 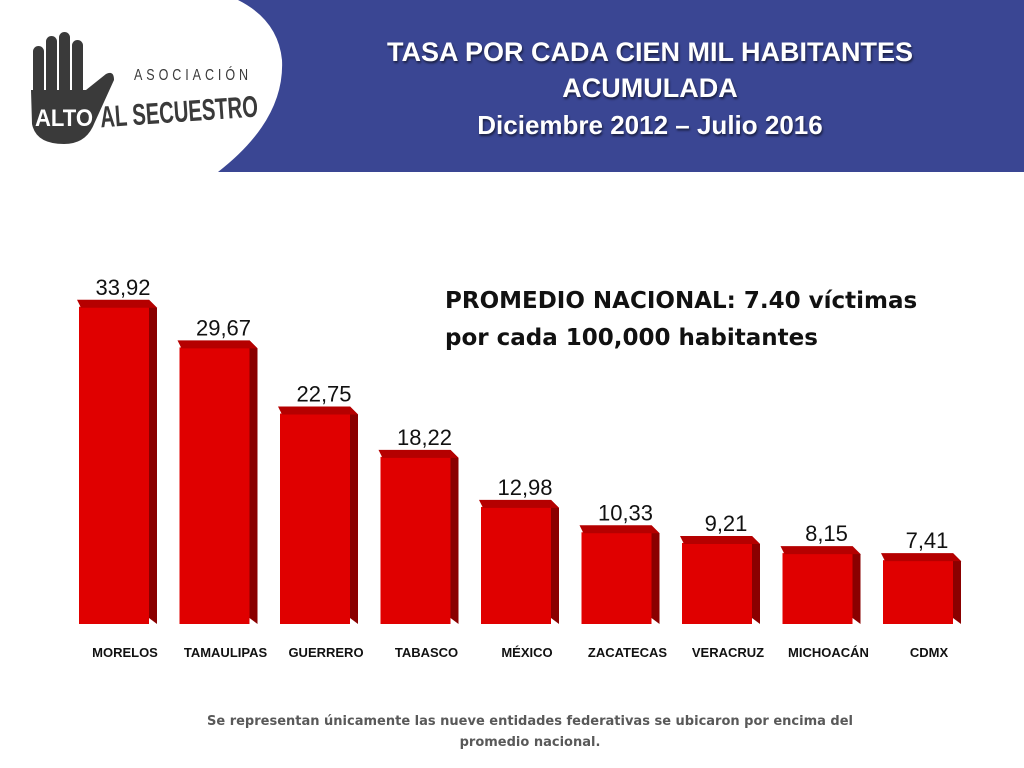 What do you see at coordinates (193, 74) in the screenshot?
I see `logo-word-asociacion: ASOCIACIÓN` at bounding box center [193, 74].